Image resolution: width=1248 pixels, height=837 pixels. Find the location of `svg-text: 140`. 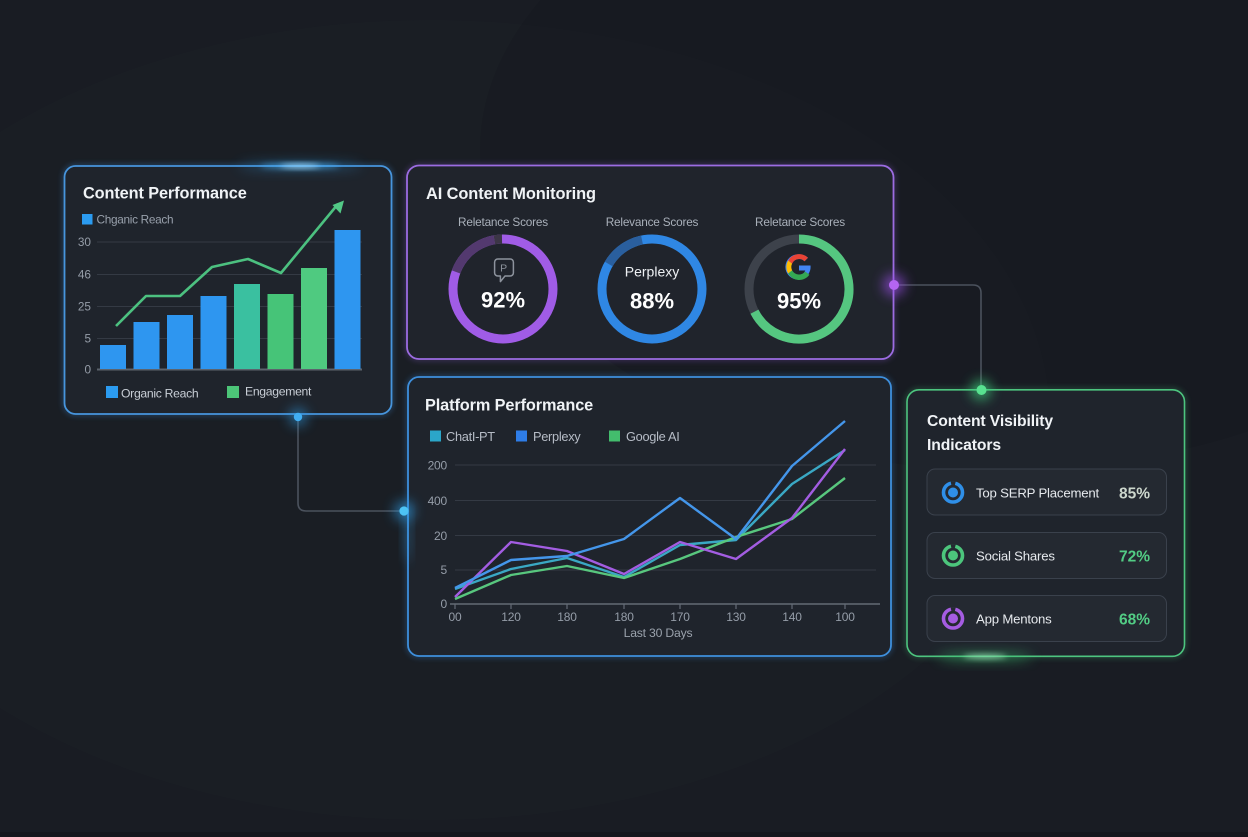

svg-text: 140 is located at coordinates (792, 617).